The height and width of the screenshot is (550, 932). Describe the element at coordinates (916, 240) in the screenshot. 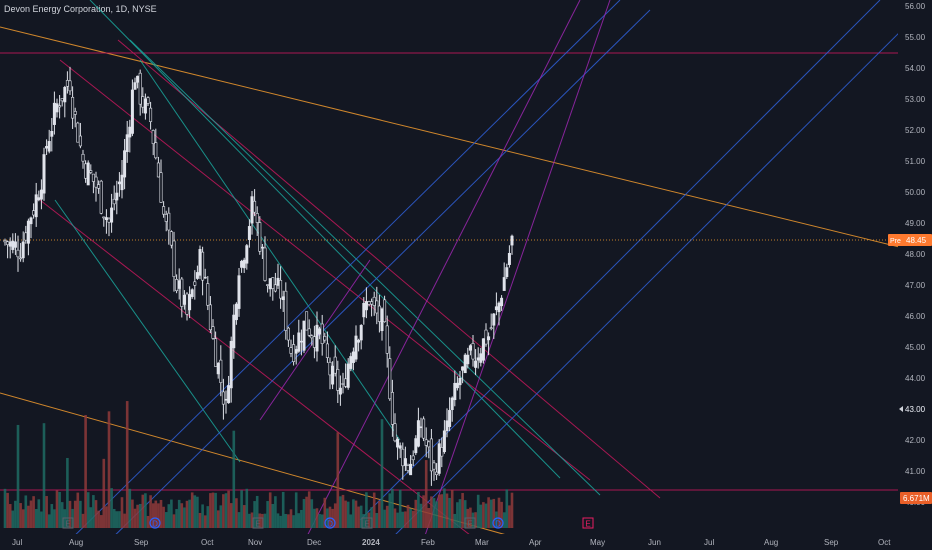

I see `current-price-label: 48.45` at that location.